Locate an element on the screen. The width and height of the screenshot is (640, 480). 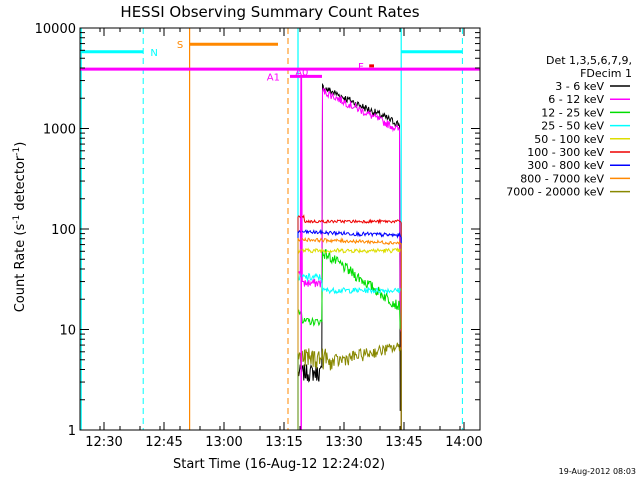
series-layer is located at coordinates (349, 253).